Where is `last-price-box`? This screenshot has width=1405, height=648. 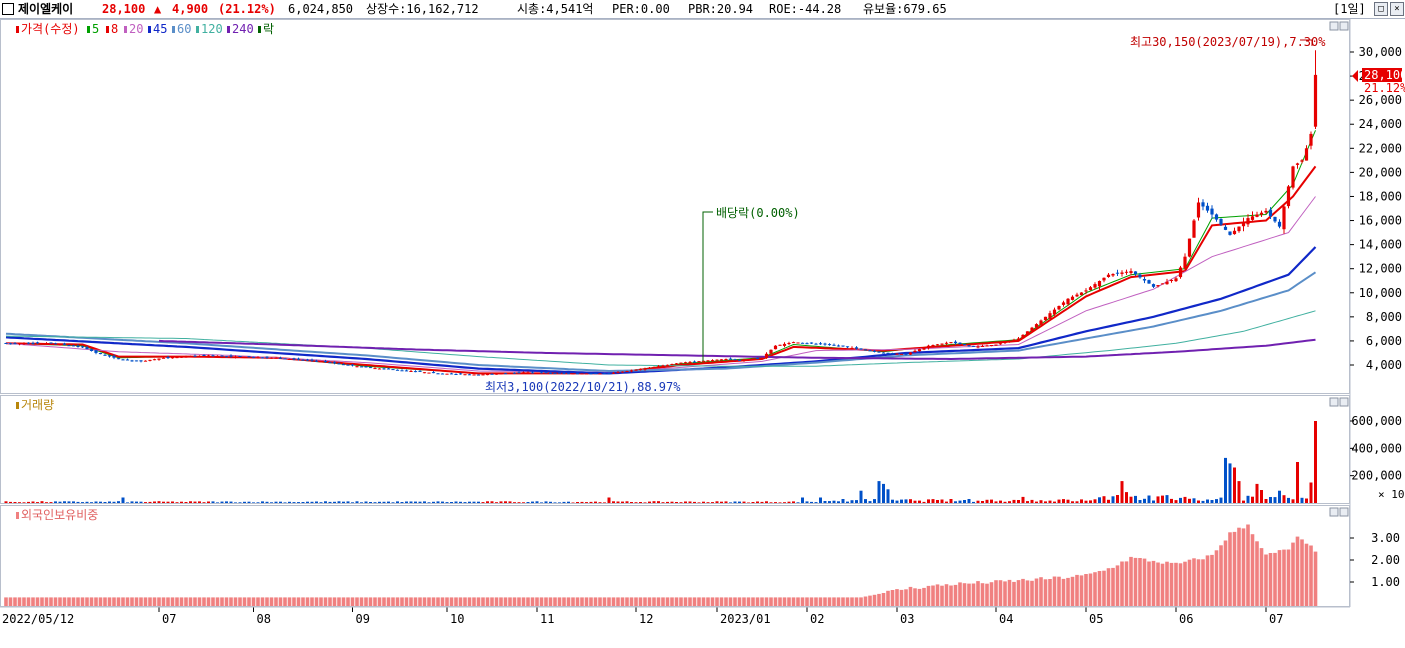
last-price-box is located at coordinates (1382, 75).